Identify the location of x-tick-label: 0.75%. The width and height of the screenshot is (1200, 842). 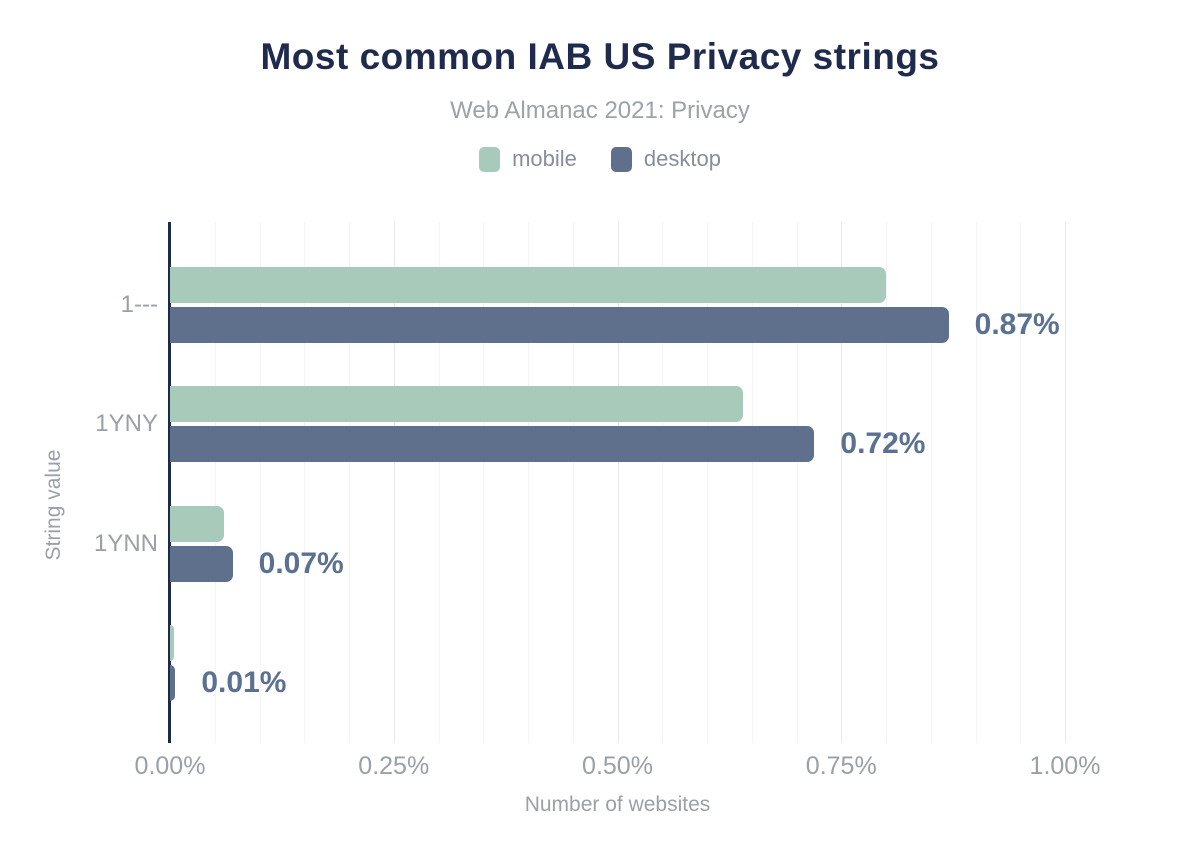
(841, 766).